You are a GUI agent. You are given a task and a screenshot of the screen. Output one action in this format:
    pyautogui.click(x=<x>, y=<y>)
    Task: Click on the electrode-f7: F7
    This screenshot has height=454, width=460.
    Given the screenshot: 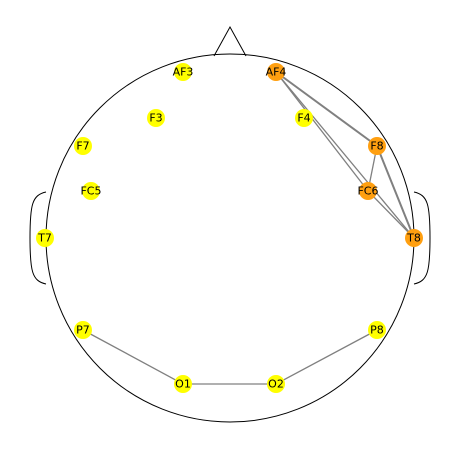 What is the action you would take?
    pyautogui.click(x=83, y=146)
    